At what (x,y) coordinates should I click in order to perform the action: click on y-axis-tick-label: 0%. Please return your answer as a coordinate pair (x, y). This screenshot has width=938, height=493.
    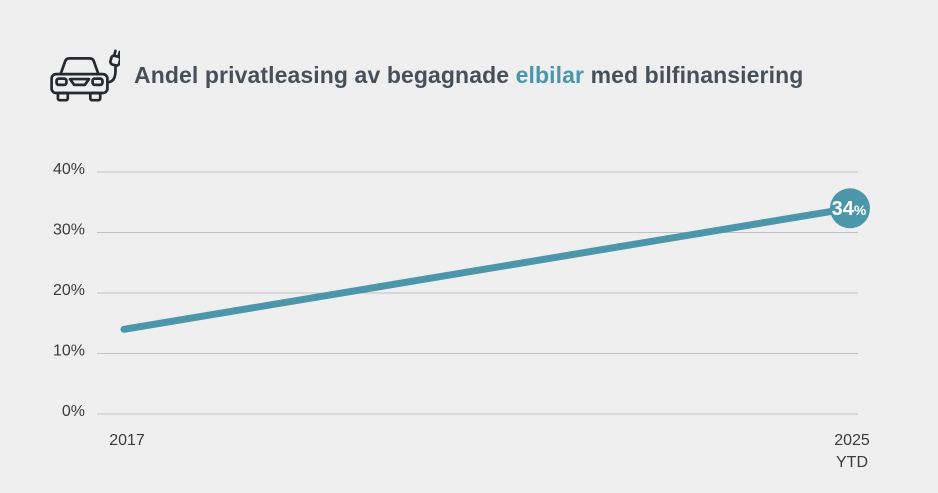
    Looking at the image, I should click on (73, 411).